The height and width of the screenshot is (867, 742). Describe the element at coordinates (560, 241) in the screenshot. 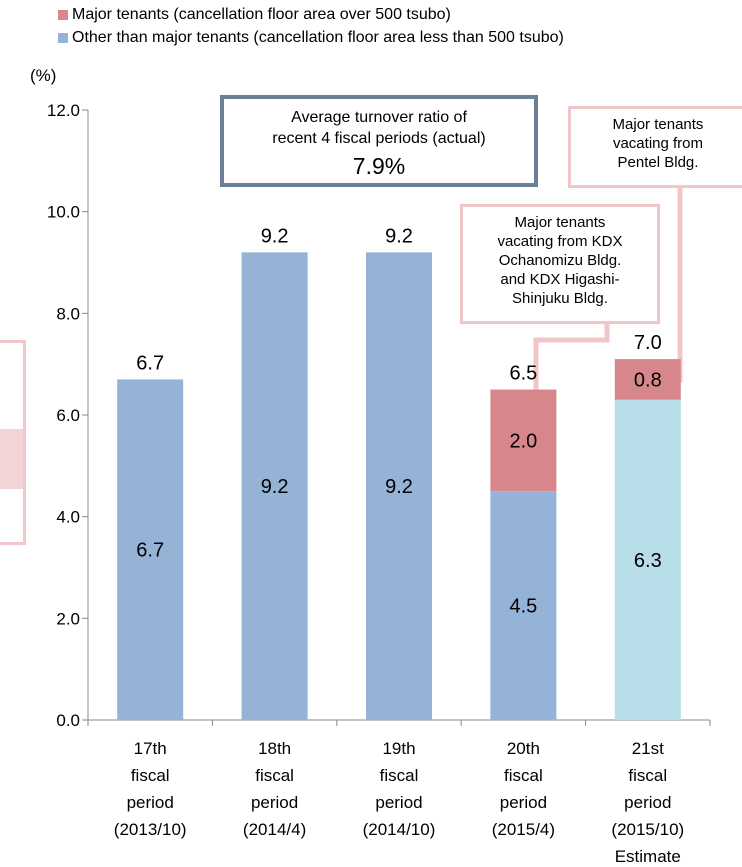

I see `callout-kdx-line: vacating from KDX` at that location.